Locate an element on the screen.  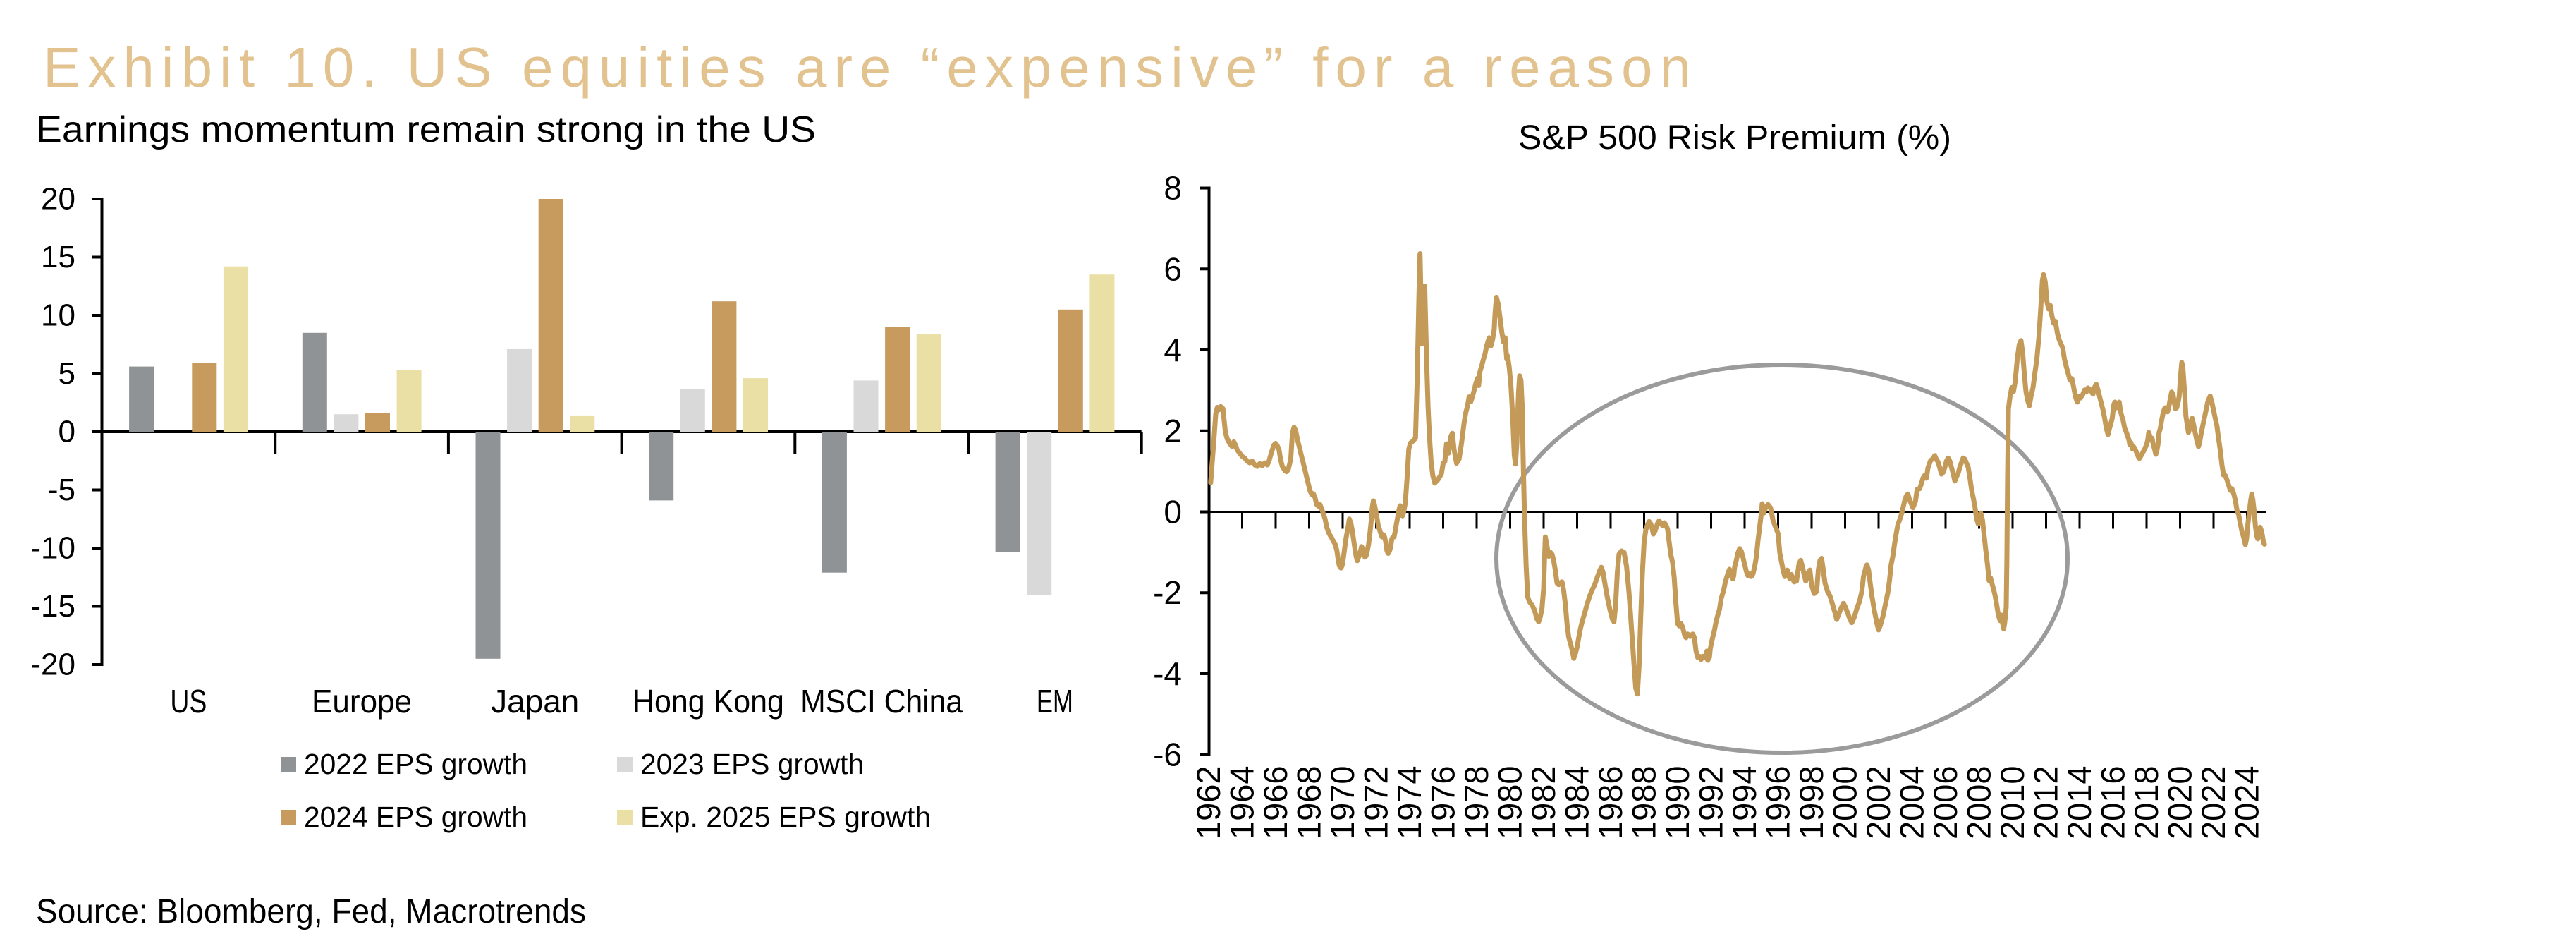
svg-text: 10 is located at coordinates (58, 315).